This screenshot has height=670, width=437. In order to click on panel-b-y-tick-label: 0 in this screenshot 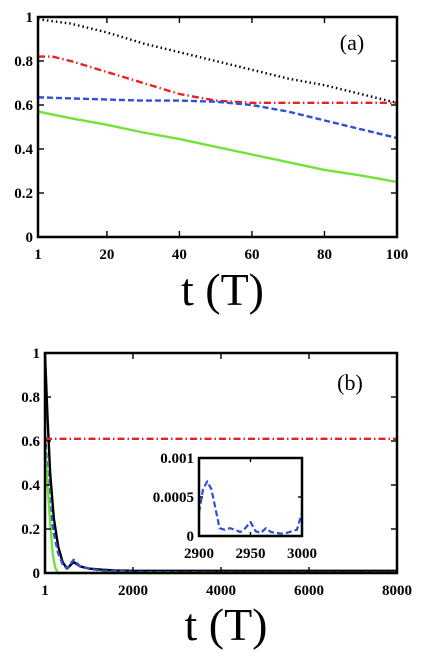, I will do `click(37, 574)`.